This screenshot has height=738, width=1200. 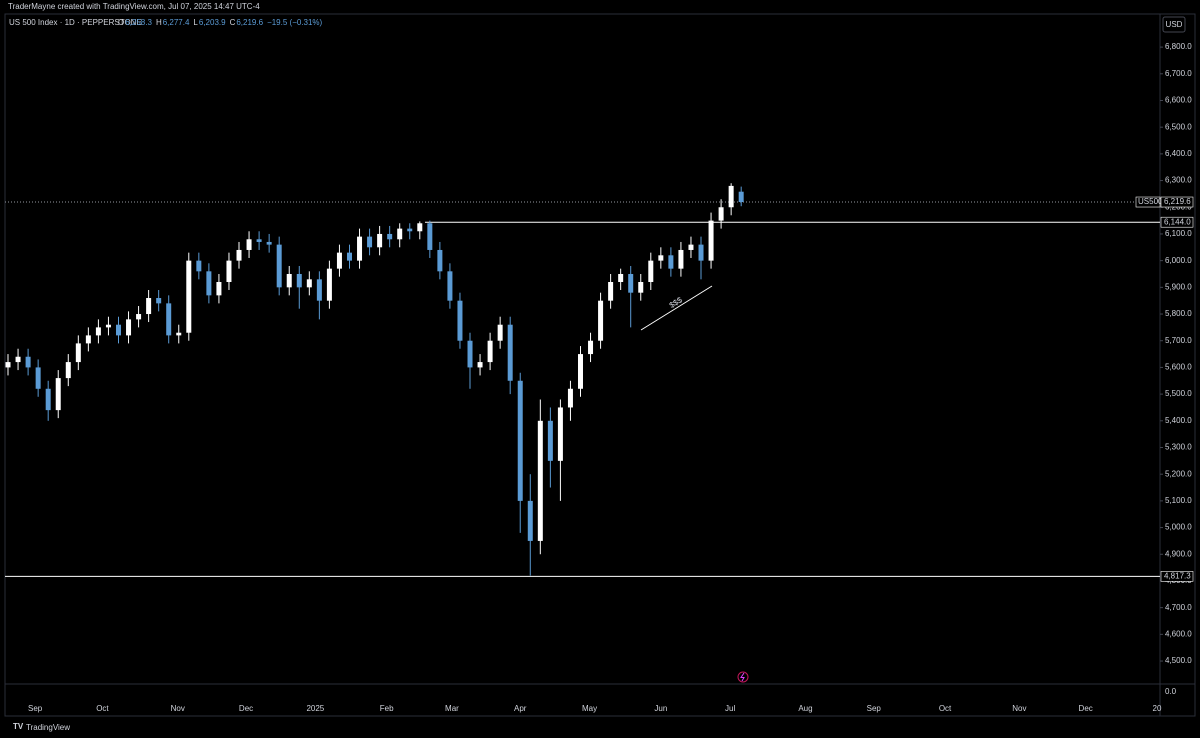 What do you see at coordinates (1178, 607) in the screenshot?
I see `y-tick-label: 4,700.0` at bounding box center [1178, 607].